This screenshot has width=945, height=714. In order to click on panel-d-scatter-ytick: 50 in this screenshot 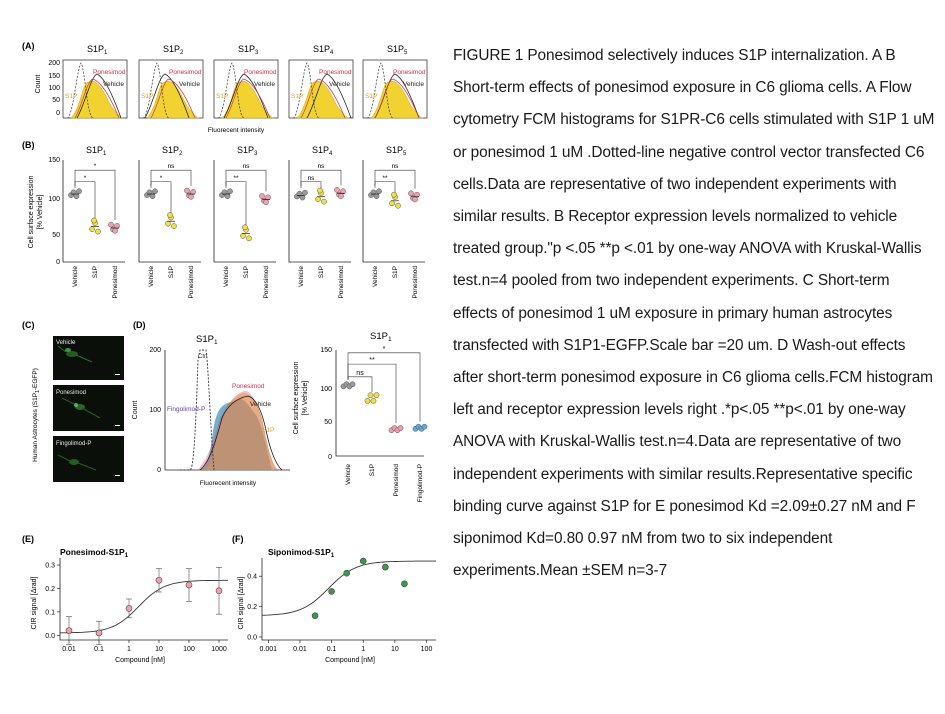, I will do `click(328, 422)`.